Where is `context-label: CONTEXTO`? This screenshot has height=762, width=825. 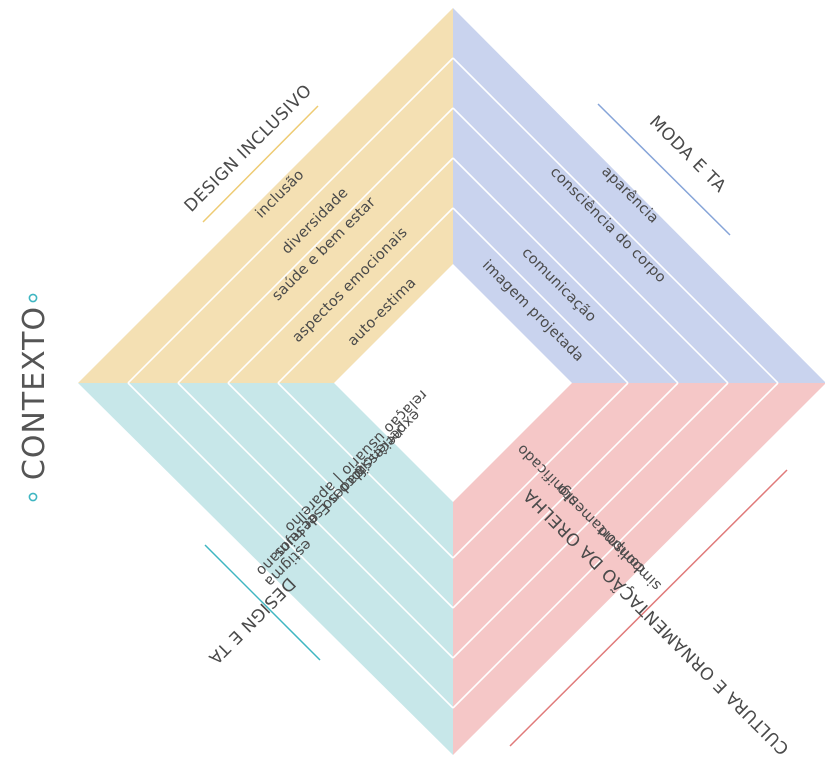
context-label: CONTEXTO is located at coordinates (34, 393).